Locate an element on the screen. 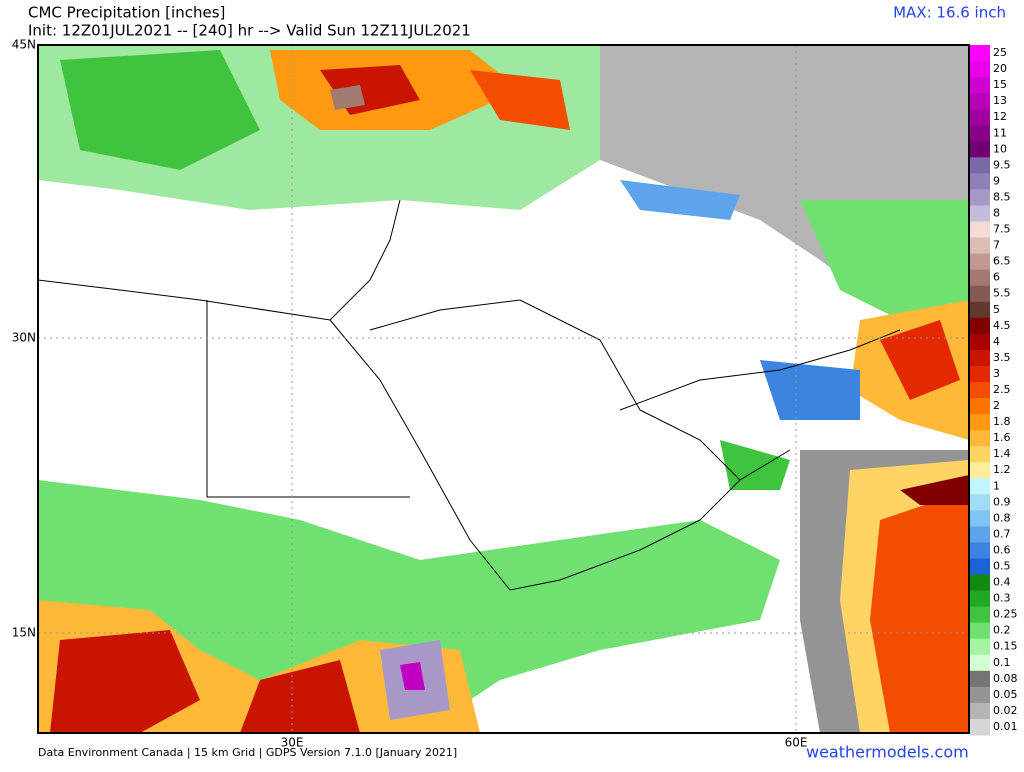 This screenshot has height=772, width=1024. legend-label: 1 is located at coordinates (996, 485).